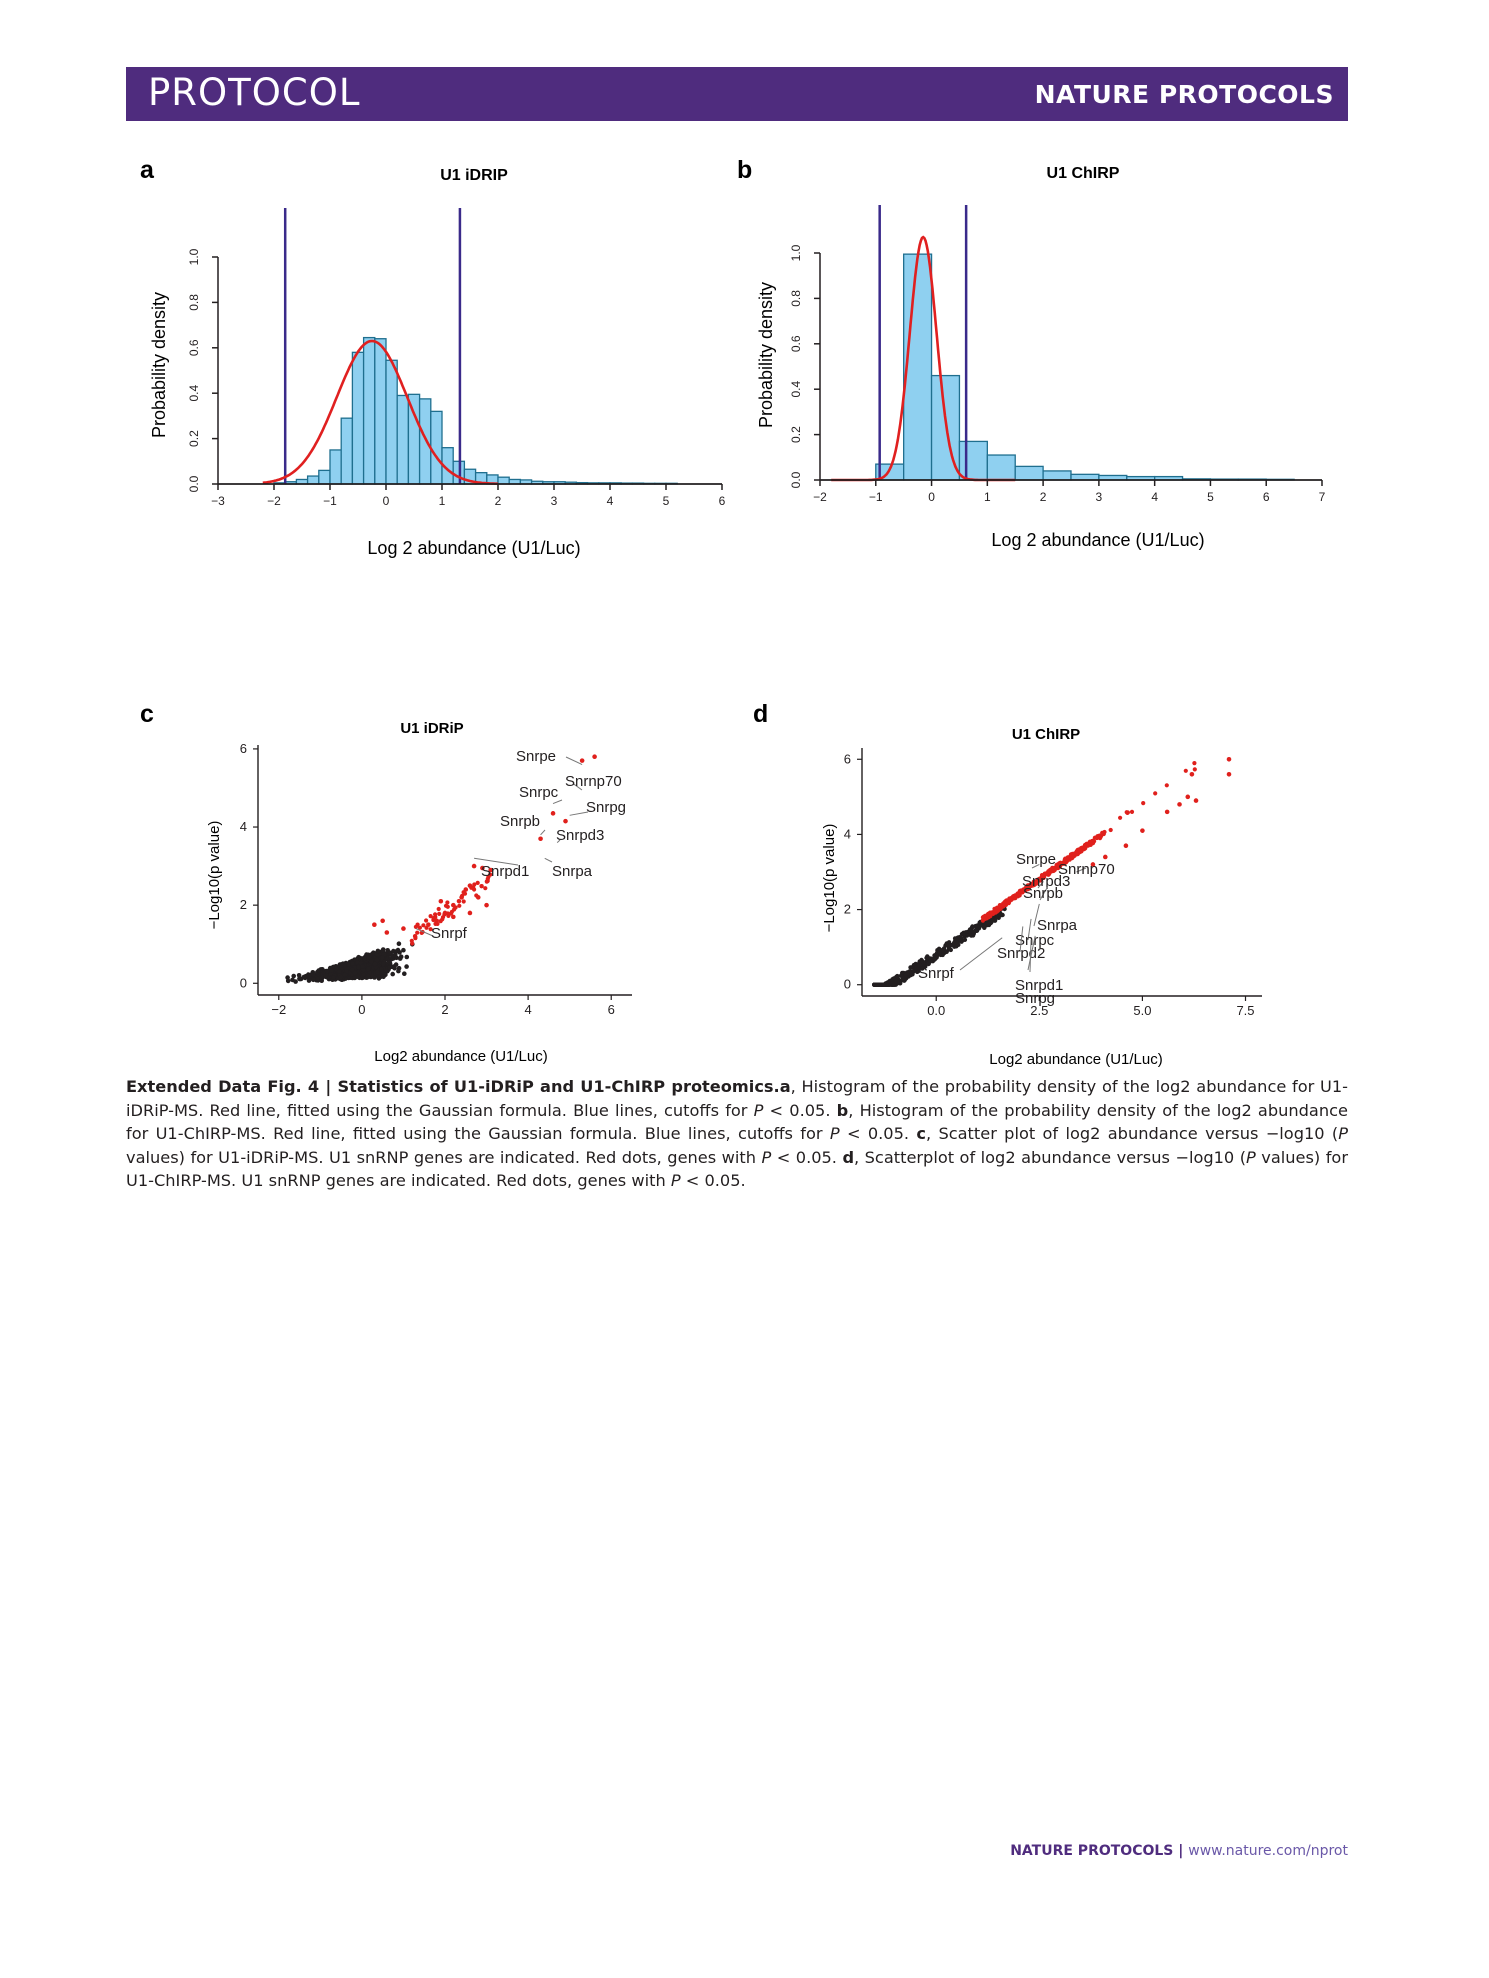  I want to click on chart-d-xlabel: Log2 abundance (U1/Luc), so click(1075, 1059).